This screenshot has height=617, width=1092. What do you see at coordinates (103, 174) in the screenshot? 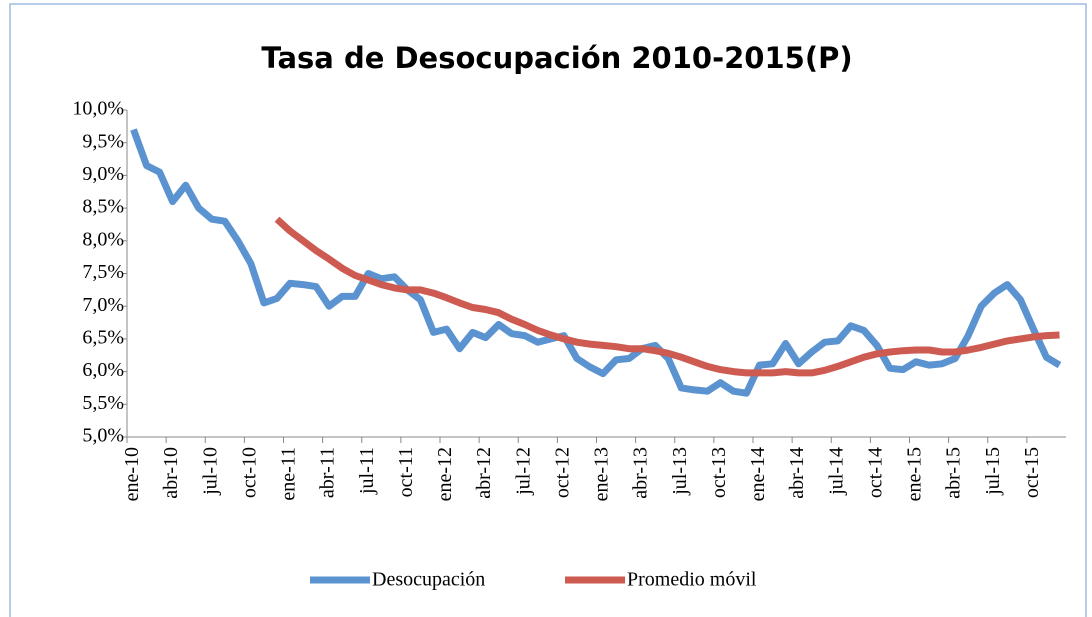
I see `y-tick-label: 9,0%` at bounding box center [103, 174].